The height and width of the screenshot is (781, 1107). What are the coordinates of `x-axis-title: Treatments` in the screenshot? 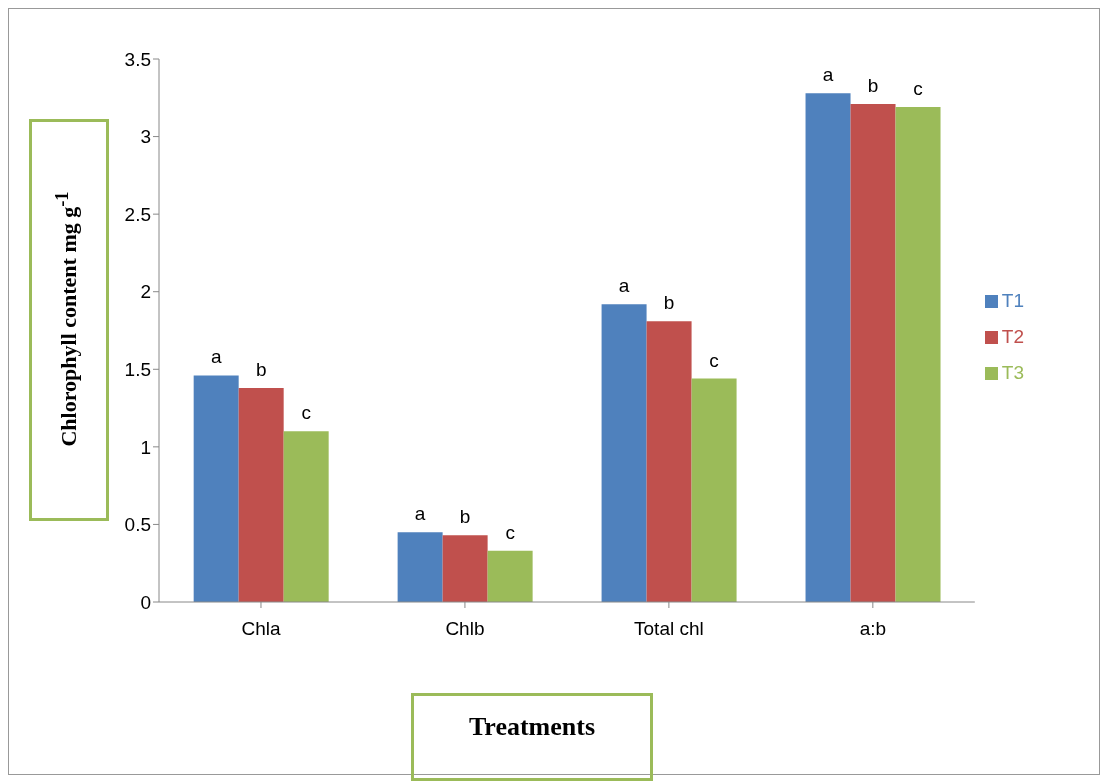 It's located at (532, 727).